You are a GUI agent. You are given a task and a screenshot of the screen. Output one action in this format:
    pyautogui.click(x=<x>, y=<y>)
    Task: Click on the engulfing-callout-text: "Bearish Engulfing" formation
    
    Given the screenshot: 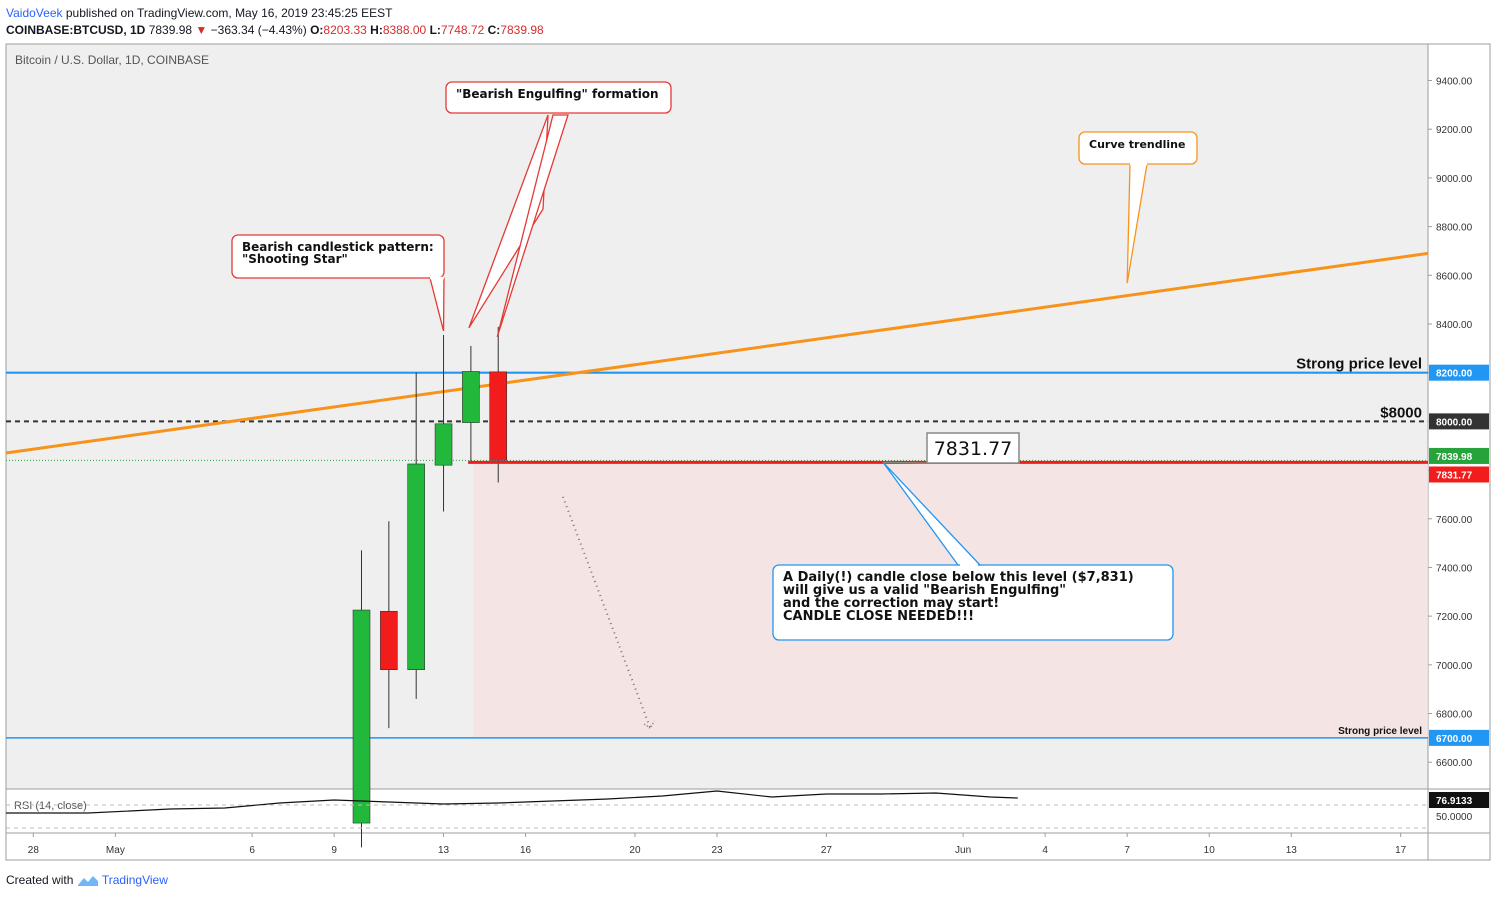 What is the action you would take?
    pyautogui.click(x=557, y=94)
    